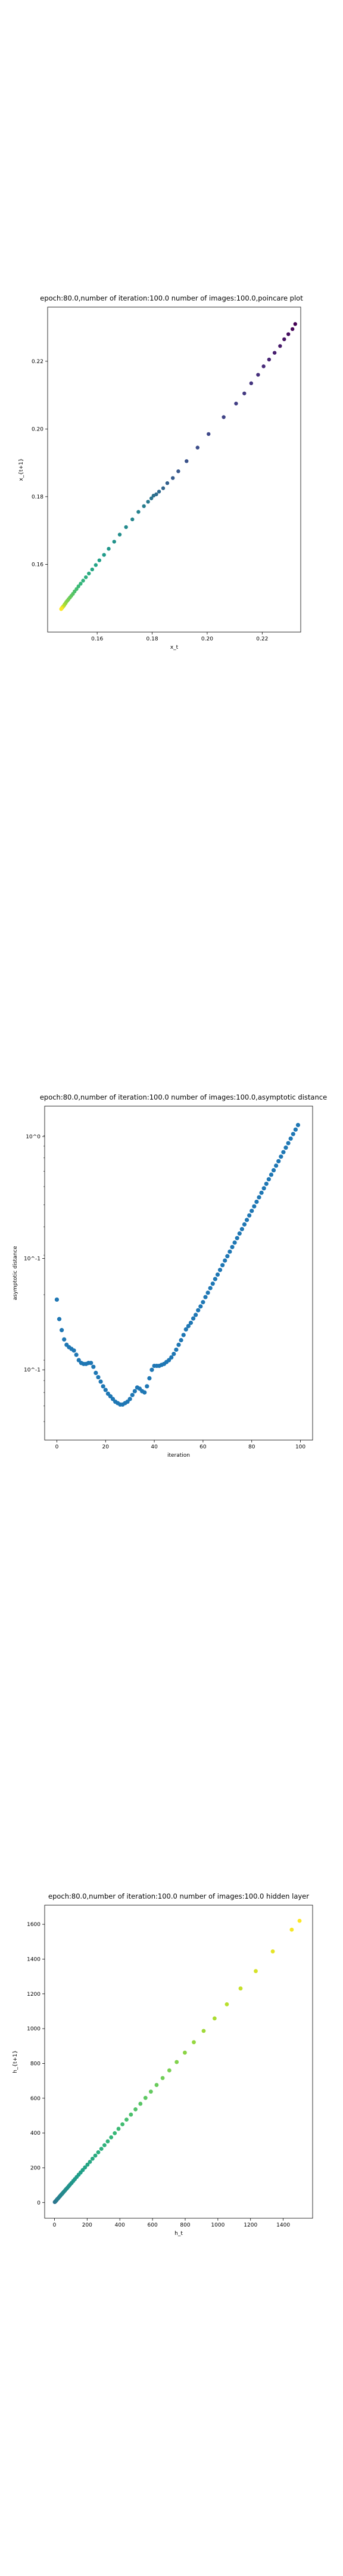  Describe the element at coordinates (178, 2234) in the screenshot. I see `hidden-layer-xlabel: h_t` at that location.